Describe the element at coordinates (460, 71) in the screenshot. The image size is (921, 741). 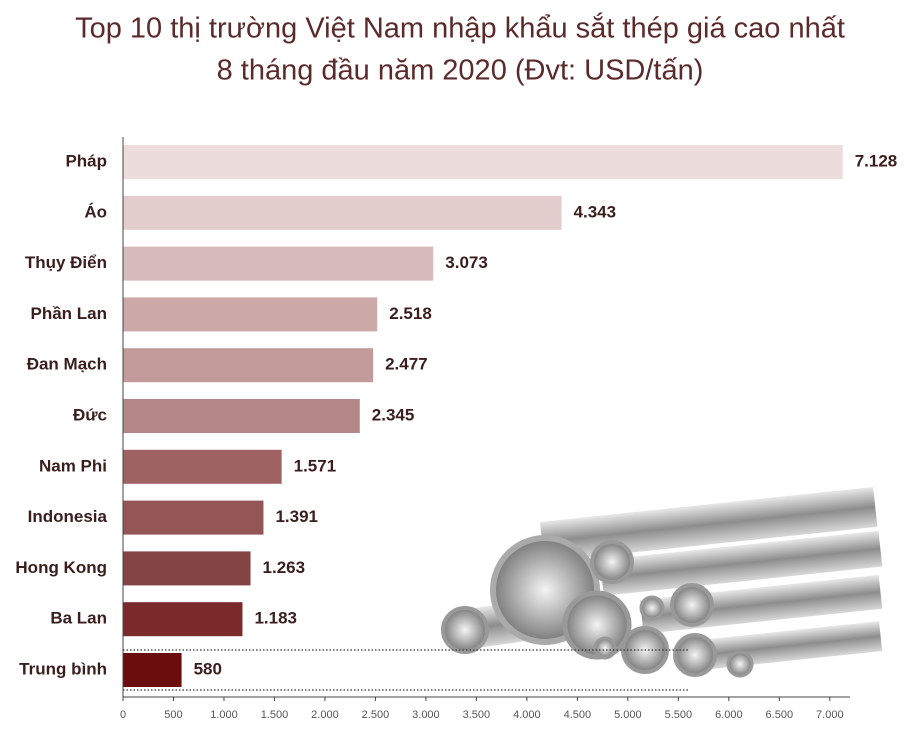
I see `chart-subtitle: 8 tháng đầu năm 2020 (Đvt: USD/tấn)` at that location.